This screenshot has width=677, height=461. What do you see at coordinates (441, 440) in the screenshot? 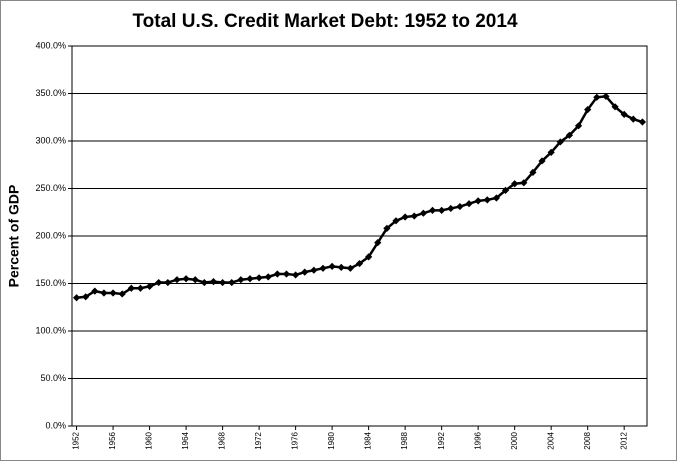
I see `x-tick-label: 1992` at bounding box center [441, 440].